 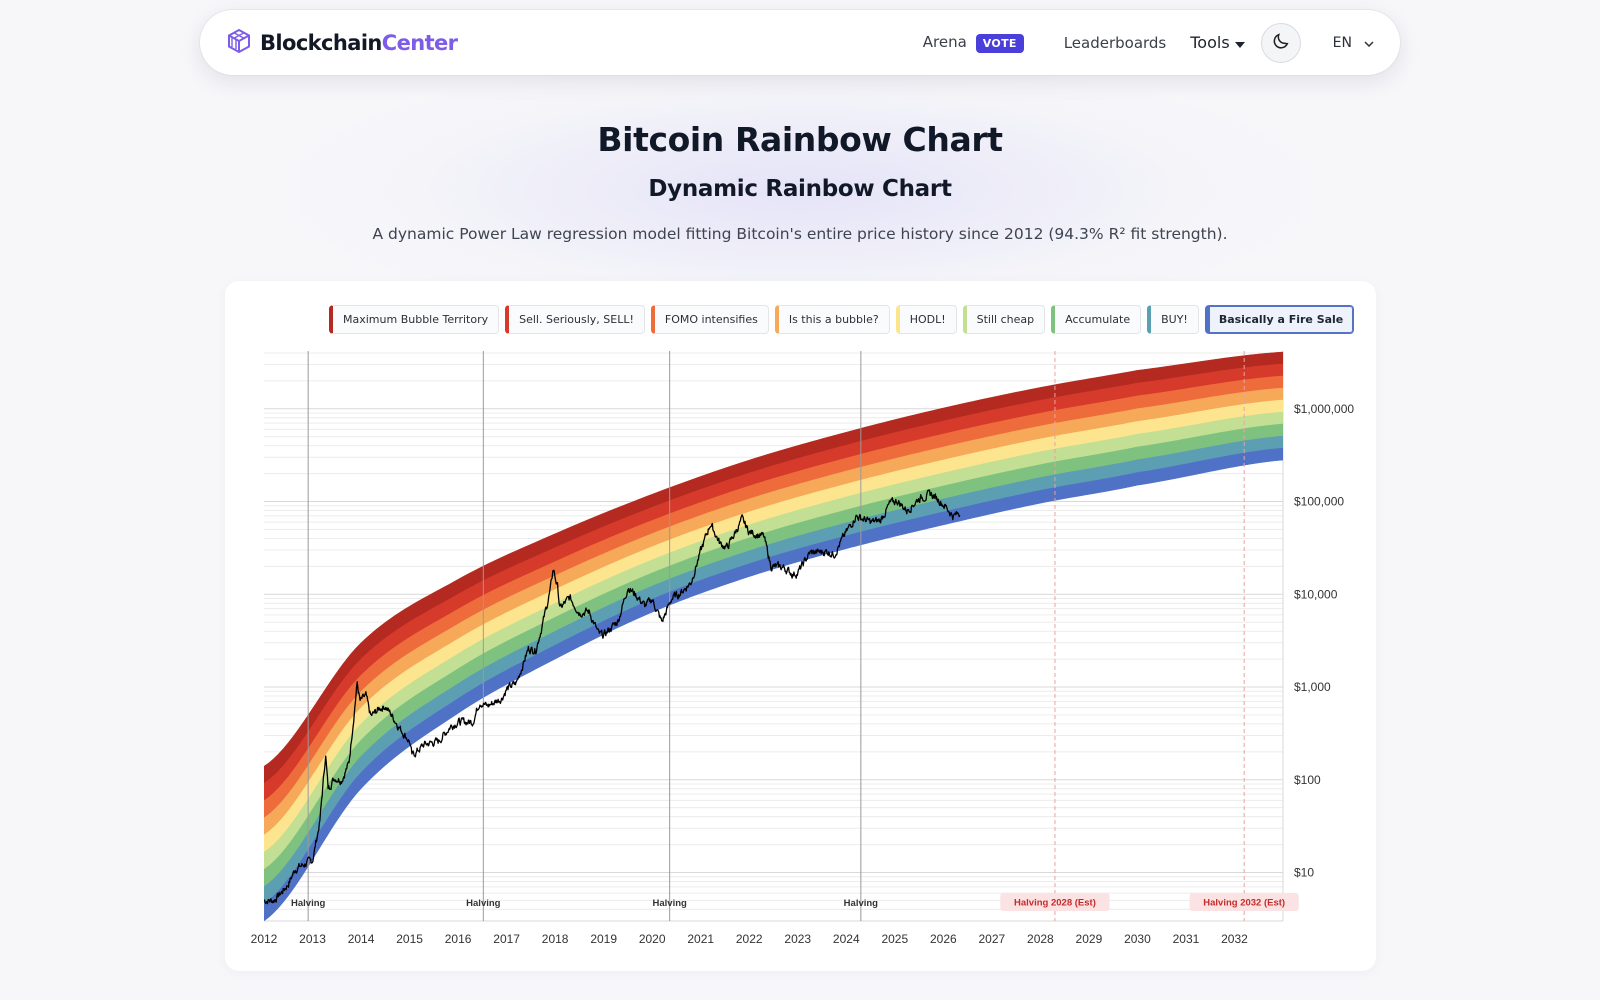 I want to click on x-tick-label: 2031, so click(x=1186, y=939).